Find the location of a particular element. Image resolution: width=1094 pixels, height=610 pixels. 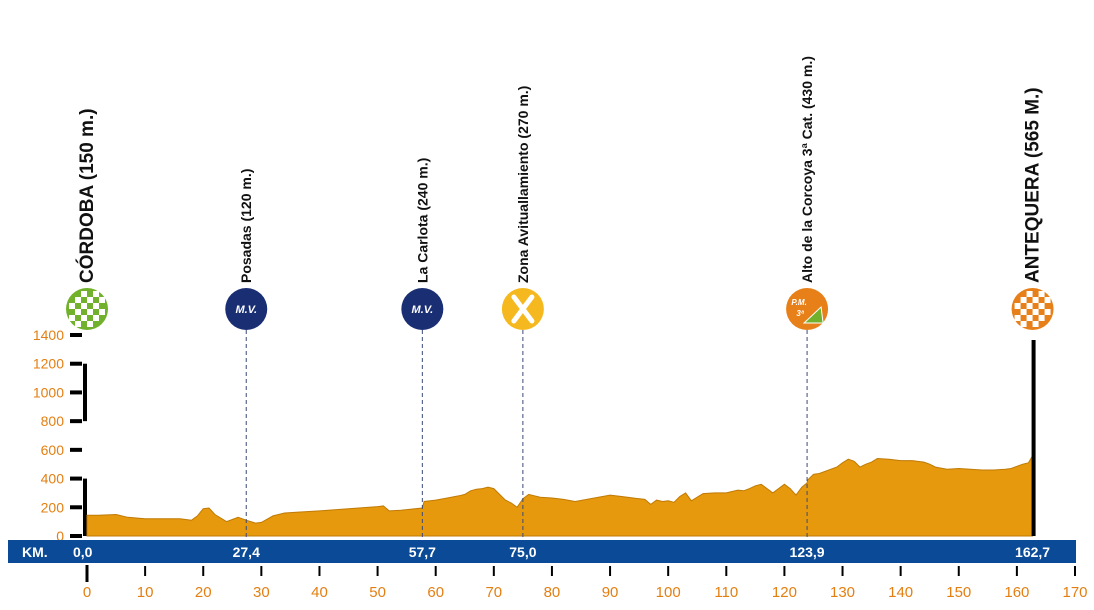

waypoint-badge-checkered-green is located at coordinates (87, 309).